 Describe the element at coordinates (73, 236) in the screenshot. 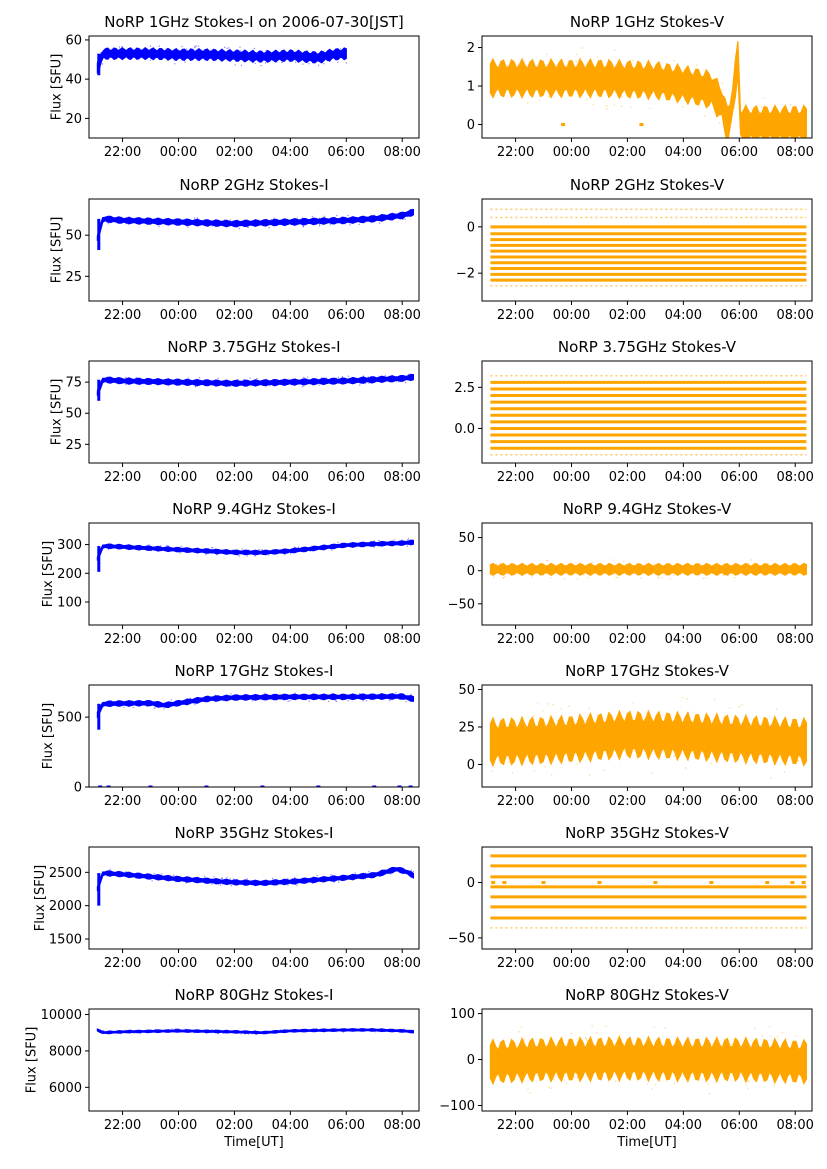

I see `y-tick-label: 50` at that location.